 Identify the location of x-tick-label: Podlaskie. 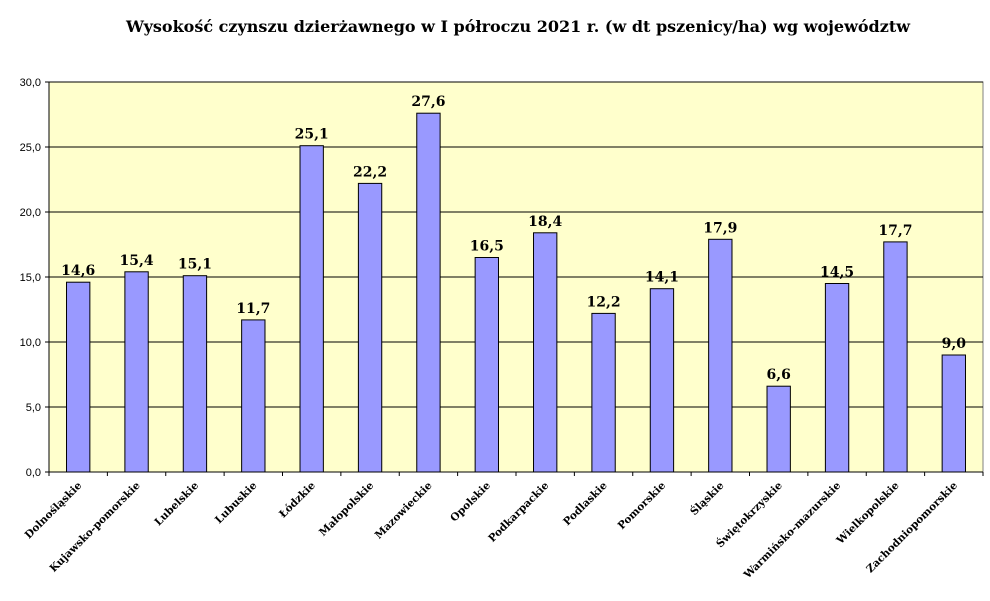
(585, 503).